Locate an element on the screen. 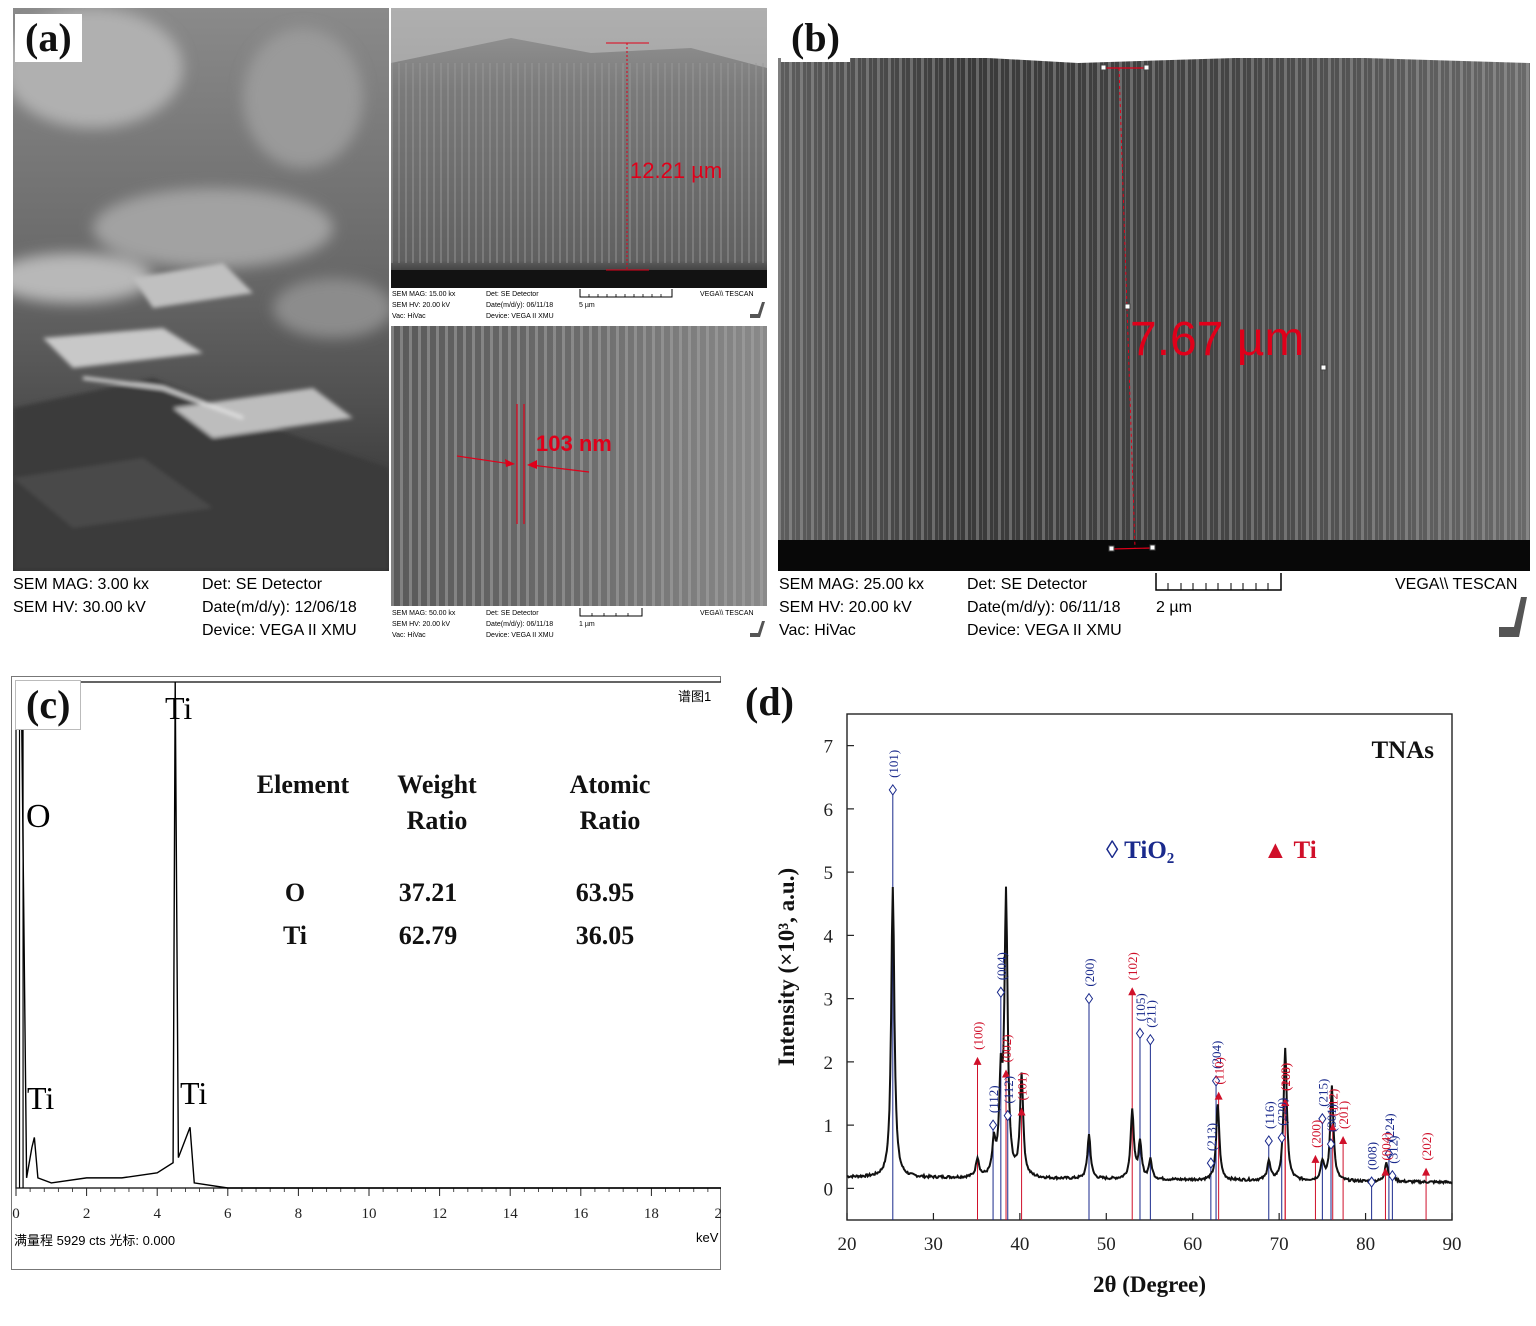 The width and height of the screenshot is (1536, 1326). hkl-label-ti: (200) is located at coordinates (1315, 1134).